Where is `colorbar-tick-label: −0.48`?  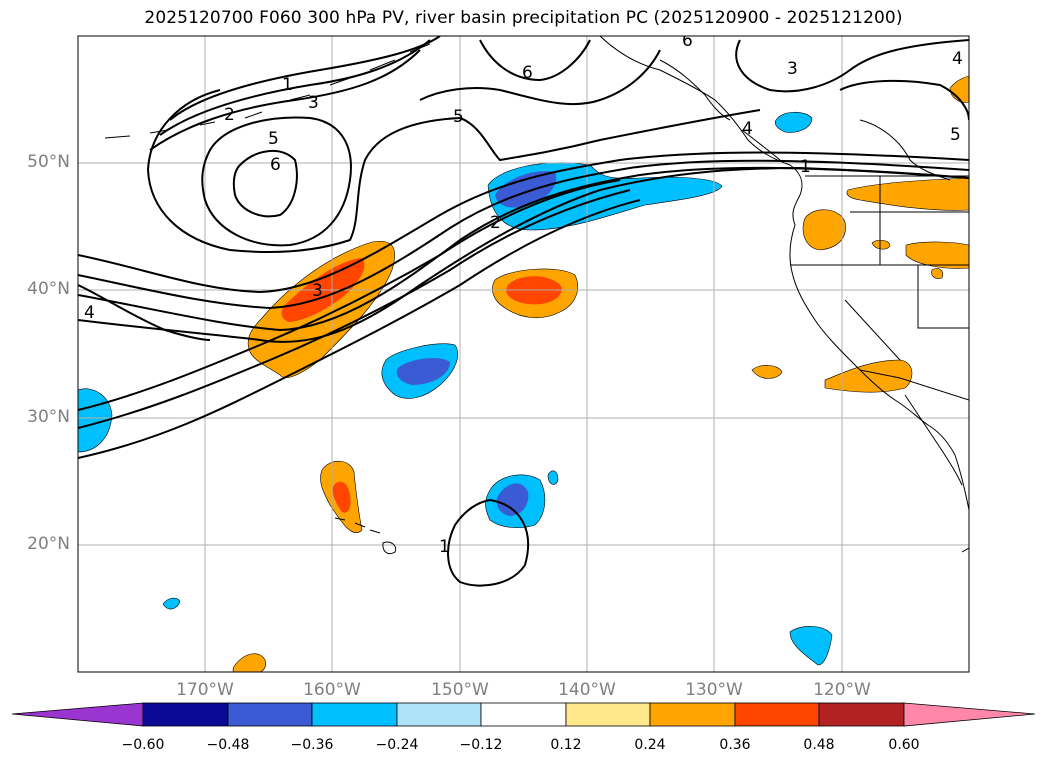
colorbar-tick-label: −0.48 is located at coordinates (228, 745).